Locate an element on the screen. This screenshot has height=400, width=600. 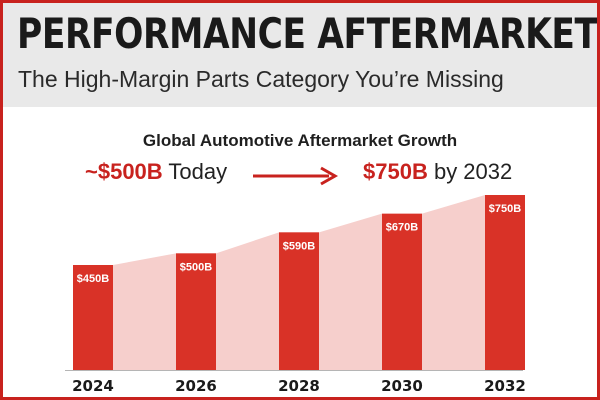
x-tick-label: 2024 is located at coordinates (93, 386).